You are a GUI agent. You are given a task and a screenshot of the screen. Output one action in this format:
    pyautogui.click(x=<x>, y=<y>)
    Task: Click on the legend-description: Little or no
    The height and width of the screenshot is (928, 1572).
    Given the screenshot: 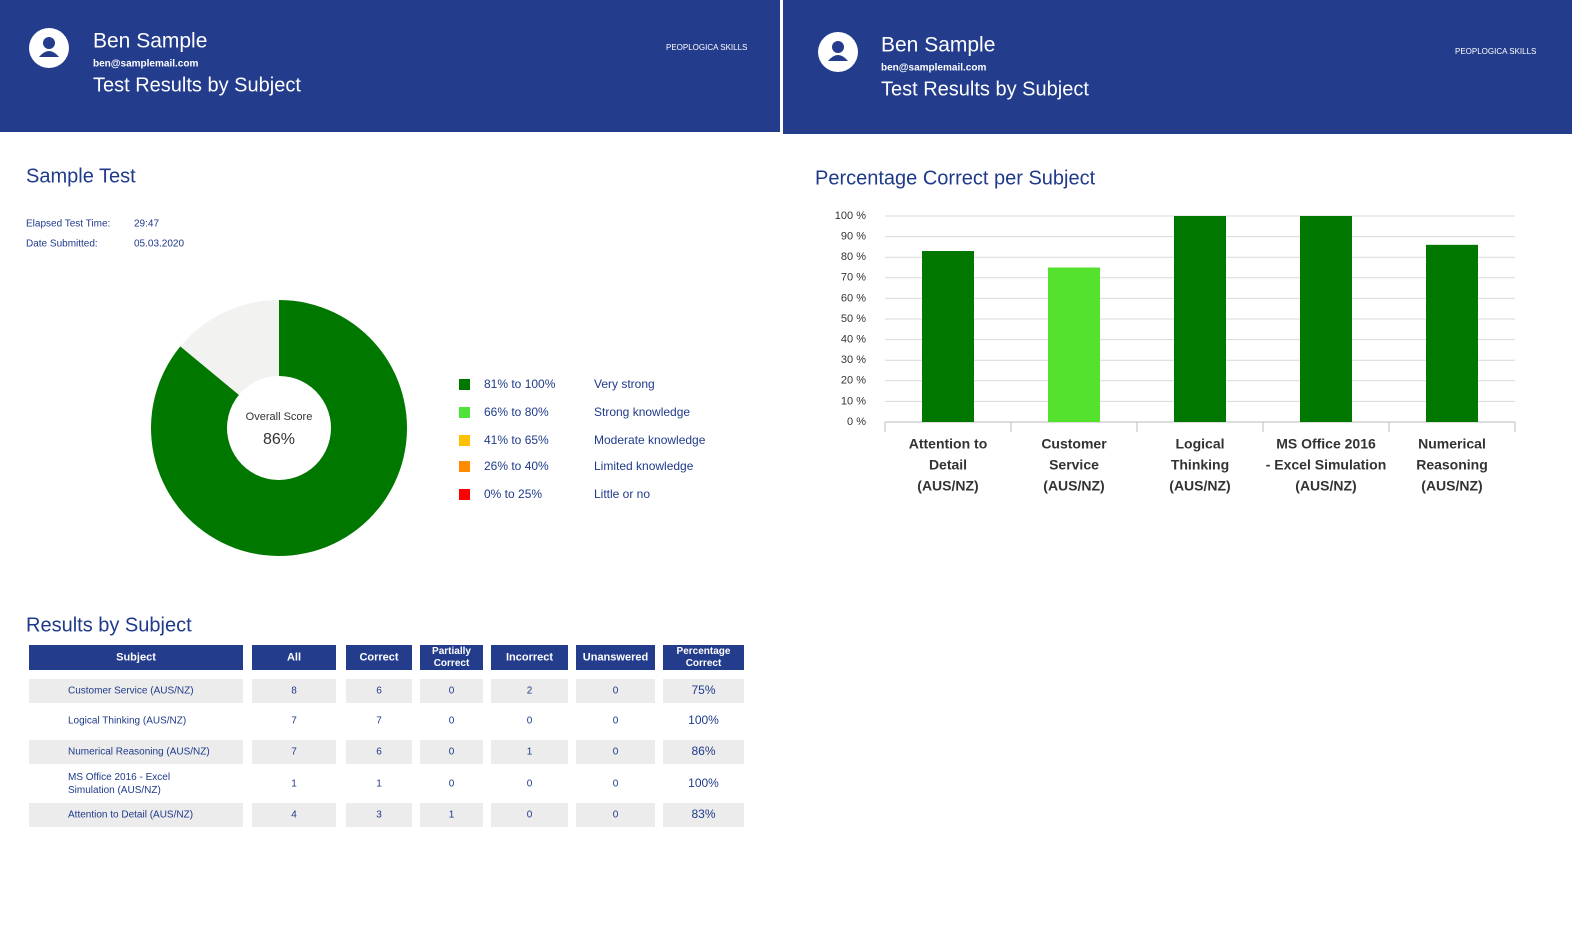 What is the action you would take?
    pyautogui.click(x=622, y=494)
    